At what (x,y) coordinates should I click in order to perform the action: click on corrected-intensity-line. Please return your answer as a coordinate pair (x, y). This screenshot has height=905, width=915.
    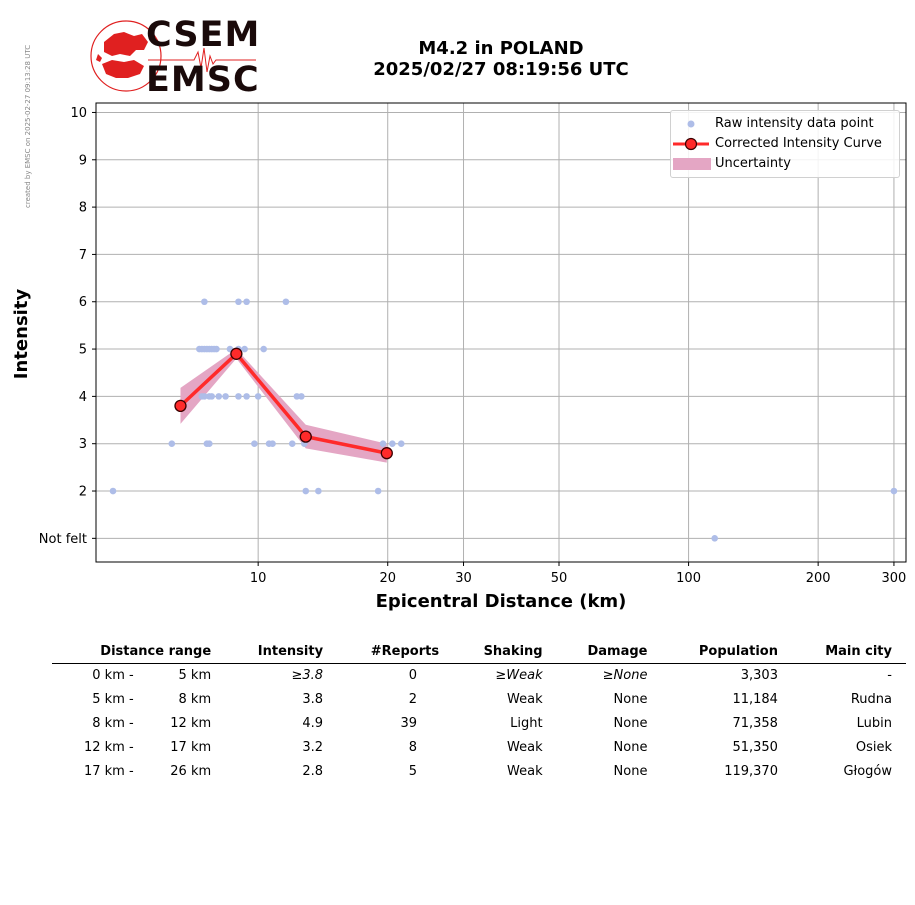
    Looking at the image, I should click on (283, 403).